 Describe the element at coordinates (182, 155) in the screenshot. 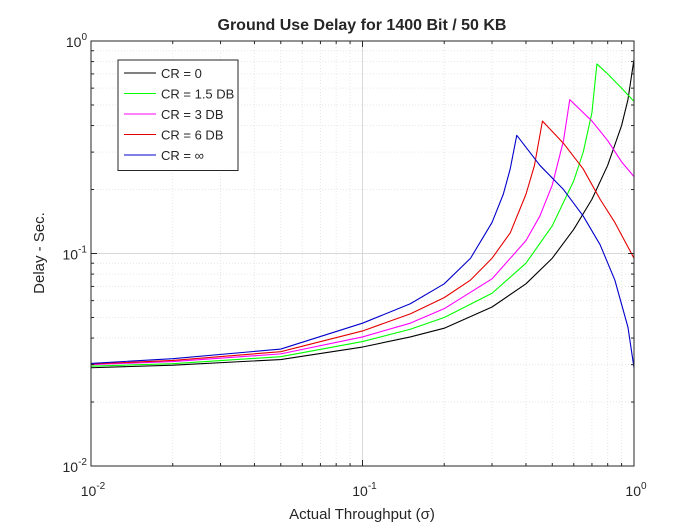

I see `legend-label: CR = ∞` at that location.